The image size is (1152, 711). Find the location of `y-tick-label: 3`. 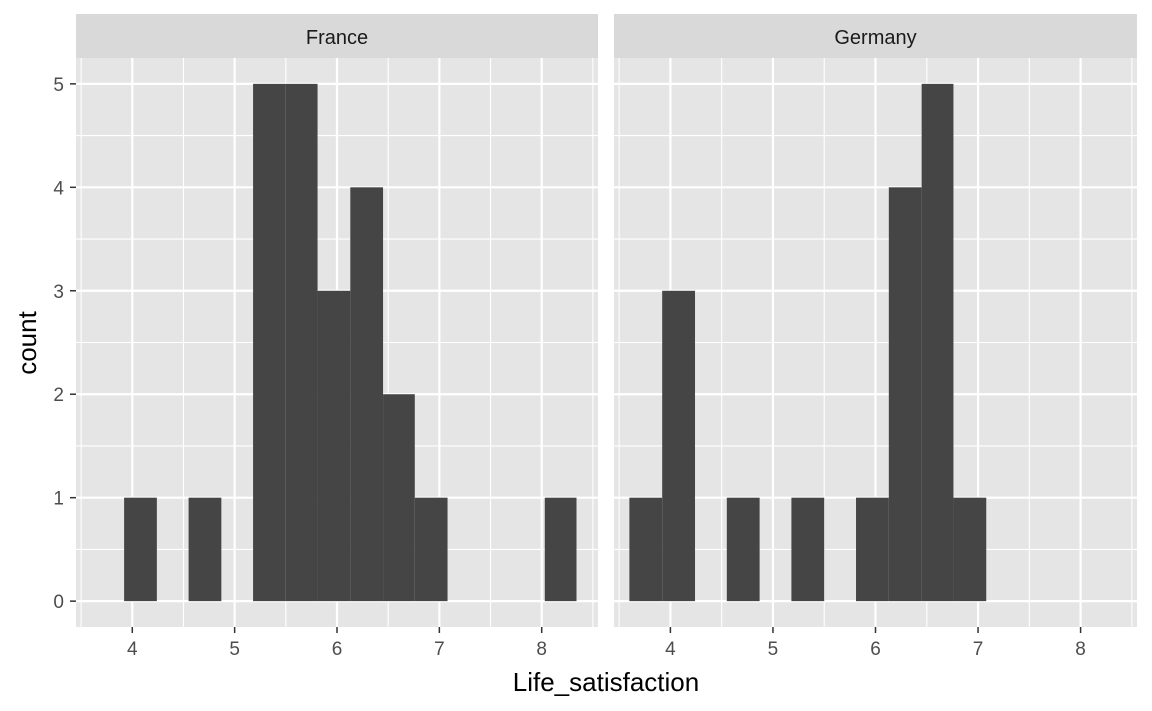

y-tick-label: 3 is located at coordinates (58, 292).